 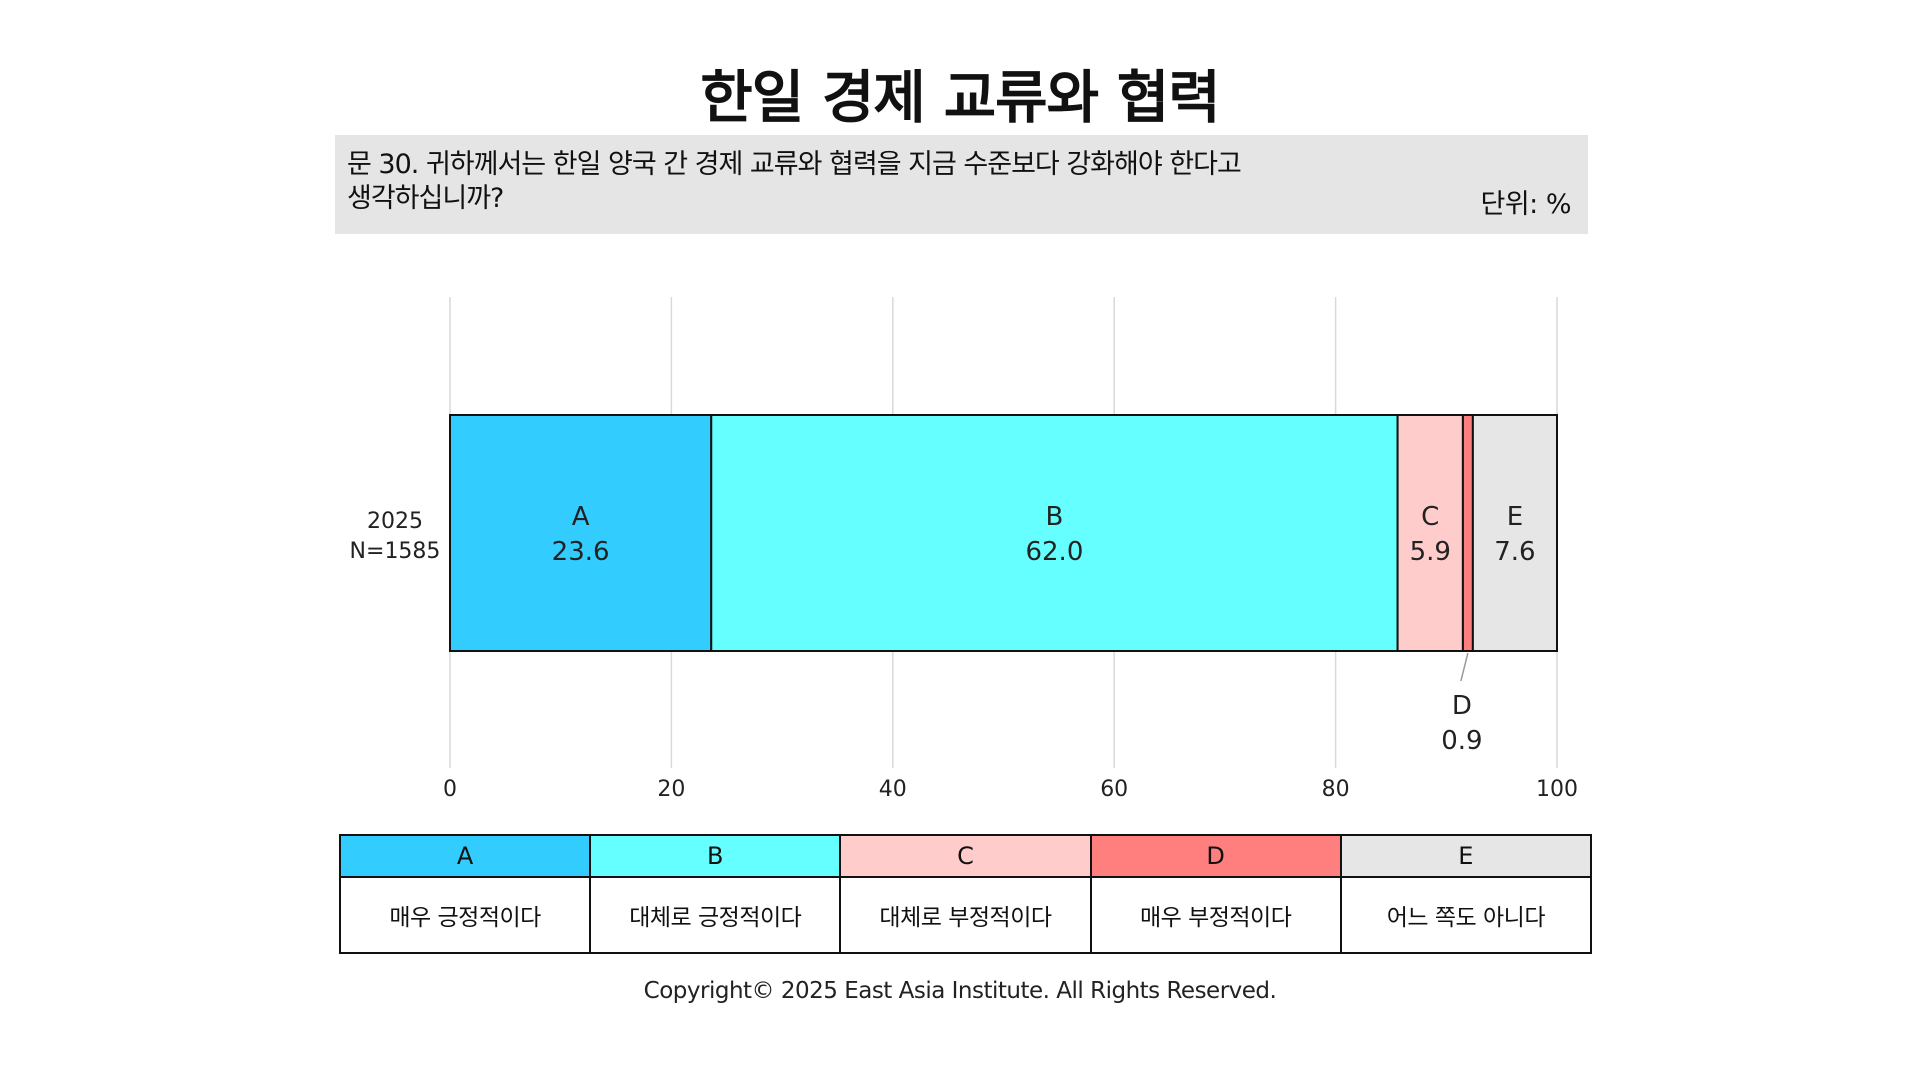 I want to click on legend-desc-e: 어느 쪽도 아니다, so click(x=1466, y=915).